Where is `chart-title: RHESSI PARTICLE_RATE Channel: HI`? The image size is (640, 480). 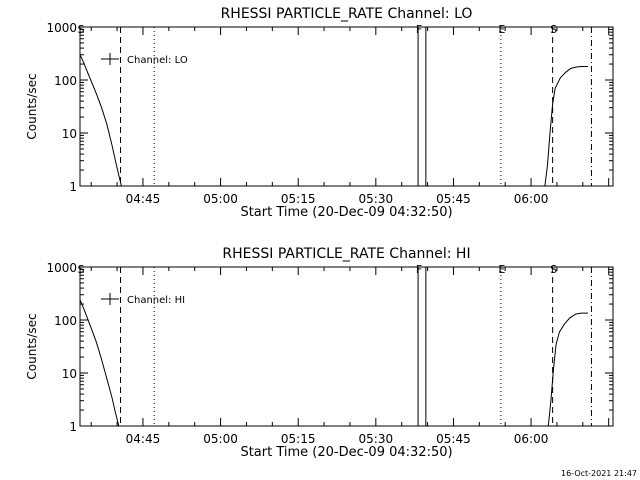 chart-title: RHESSI PARTICLE_RATE Channel: HI is located at coordinates (346, 254).